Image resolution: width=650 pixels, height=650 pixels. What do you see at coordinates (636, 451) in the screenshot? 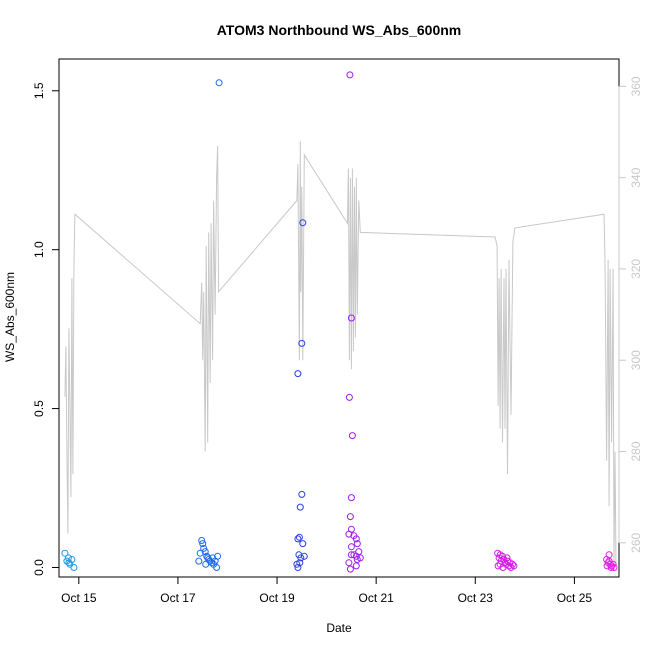
I see `y-right-tick-label: 280` at bounding box center [636, 451].